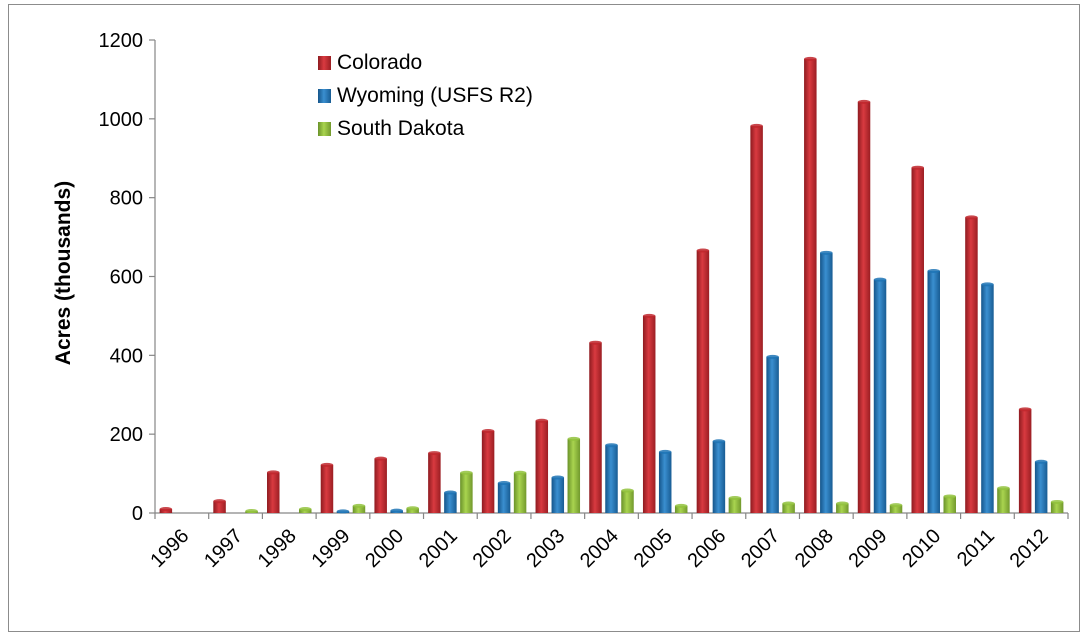 The width and height of the screenshot is (1083, 635). What do you see at coordinates (126, 278) in the screenshot?
I see `y-tick-label: 600` at bounding box center [126, 278].